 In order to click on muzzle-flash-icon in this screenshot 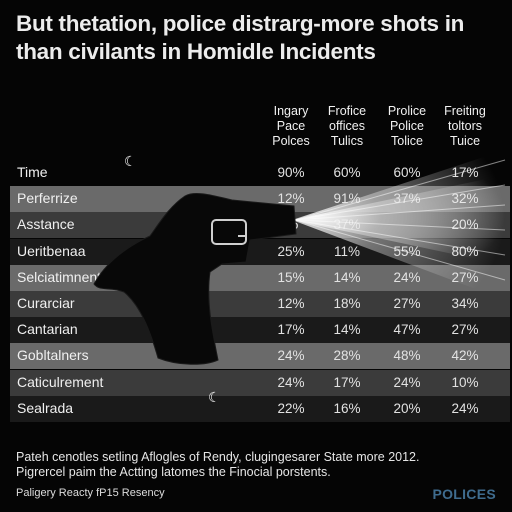, I will do `click(399, 225)`.